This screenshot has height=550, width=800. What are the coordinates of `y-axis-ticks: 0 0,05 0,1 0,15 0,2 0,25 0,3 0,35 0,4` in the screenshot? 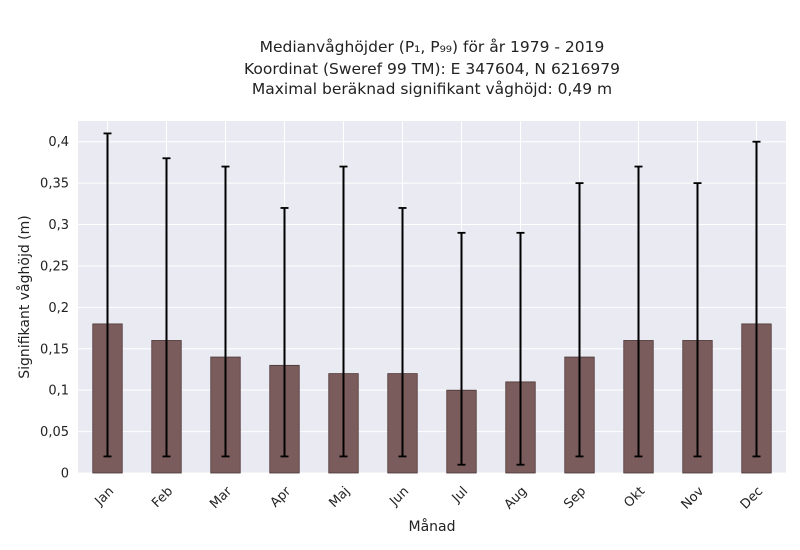 It's located at (54, 308).